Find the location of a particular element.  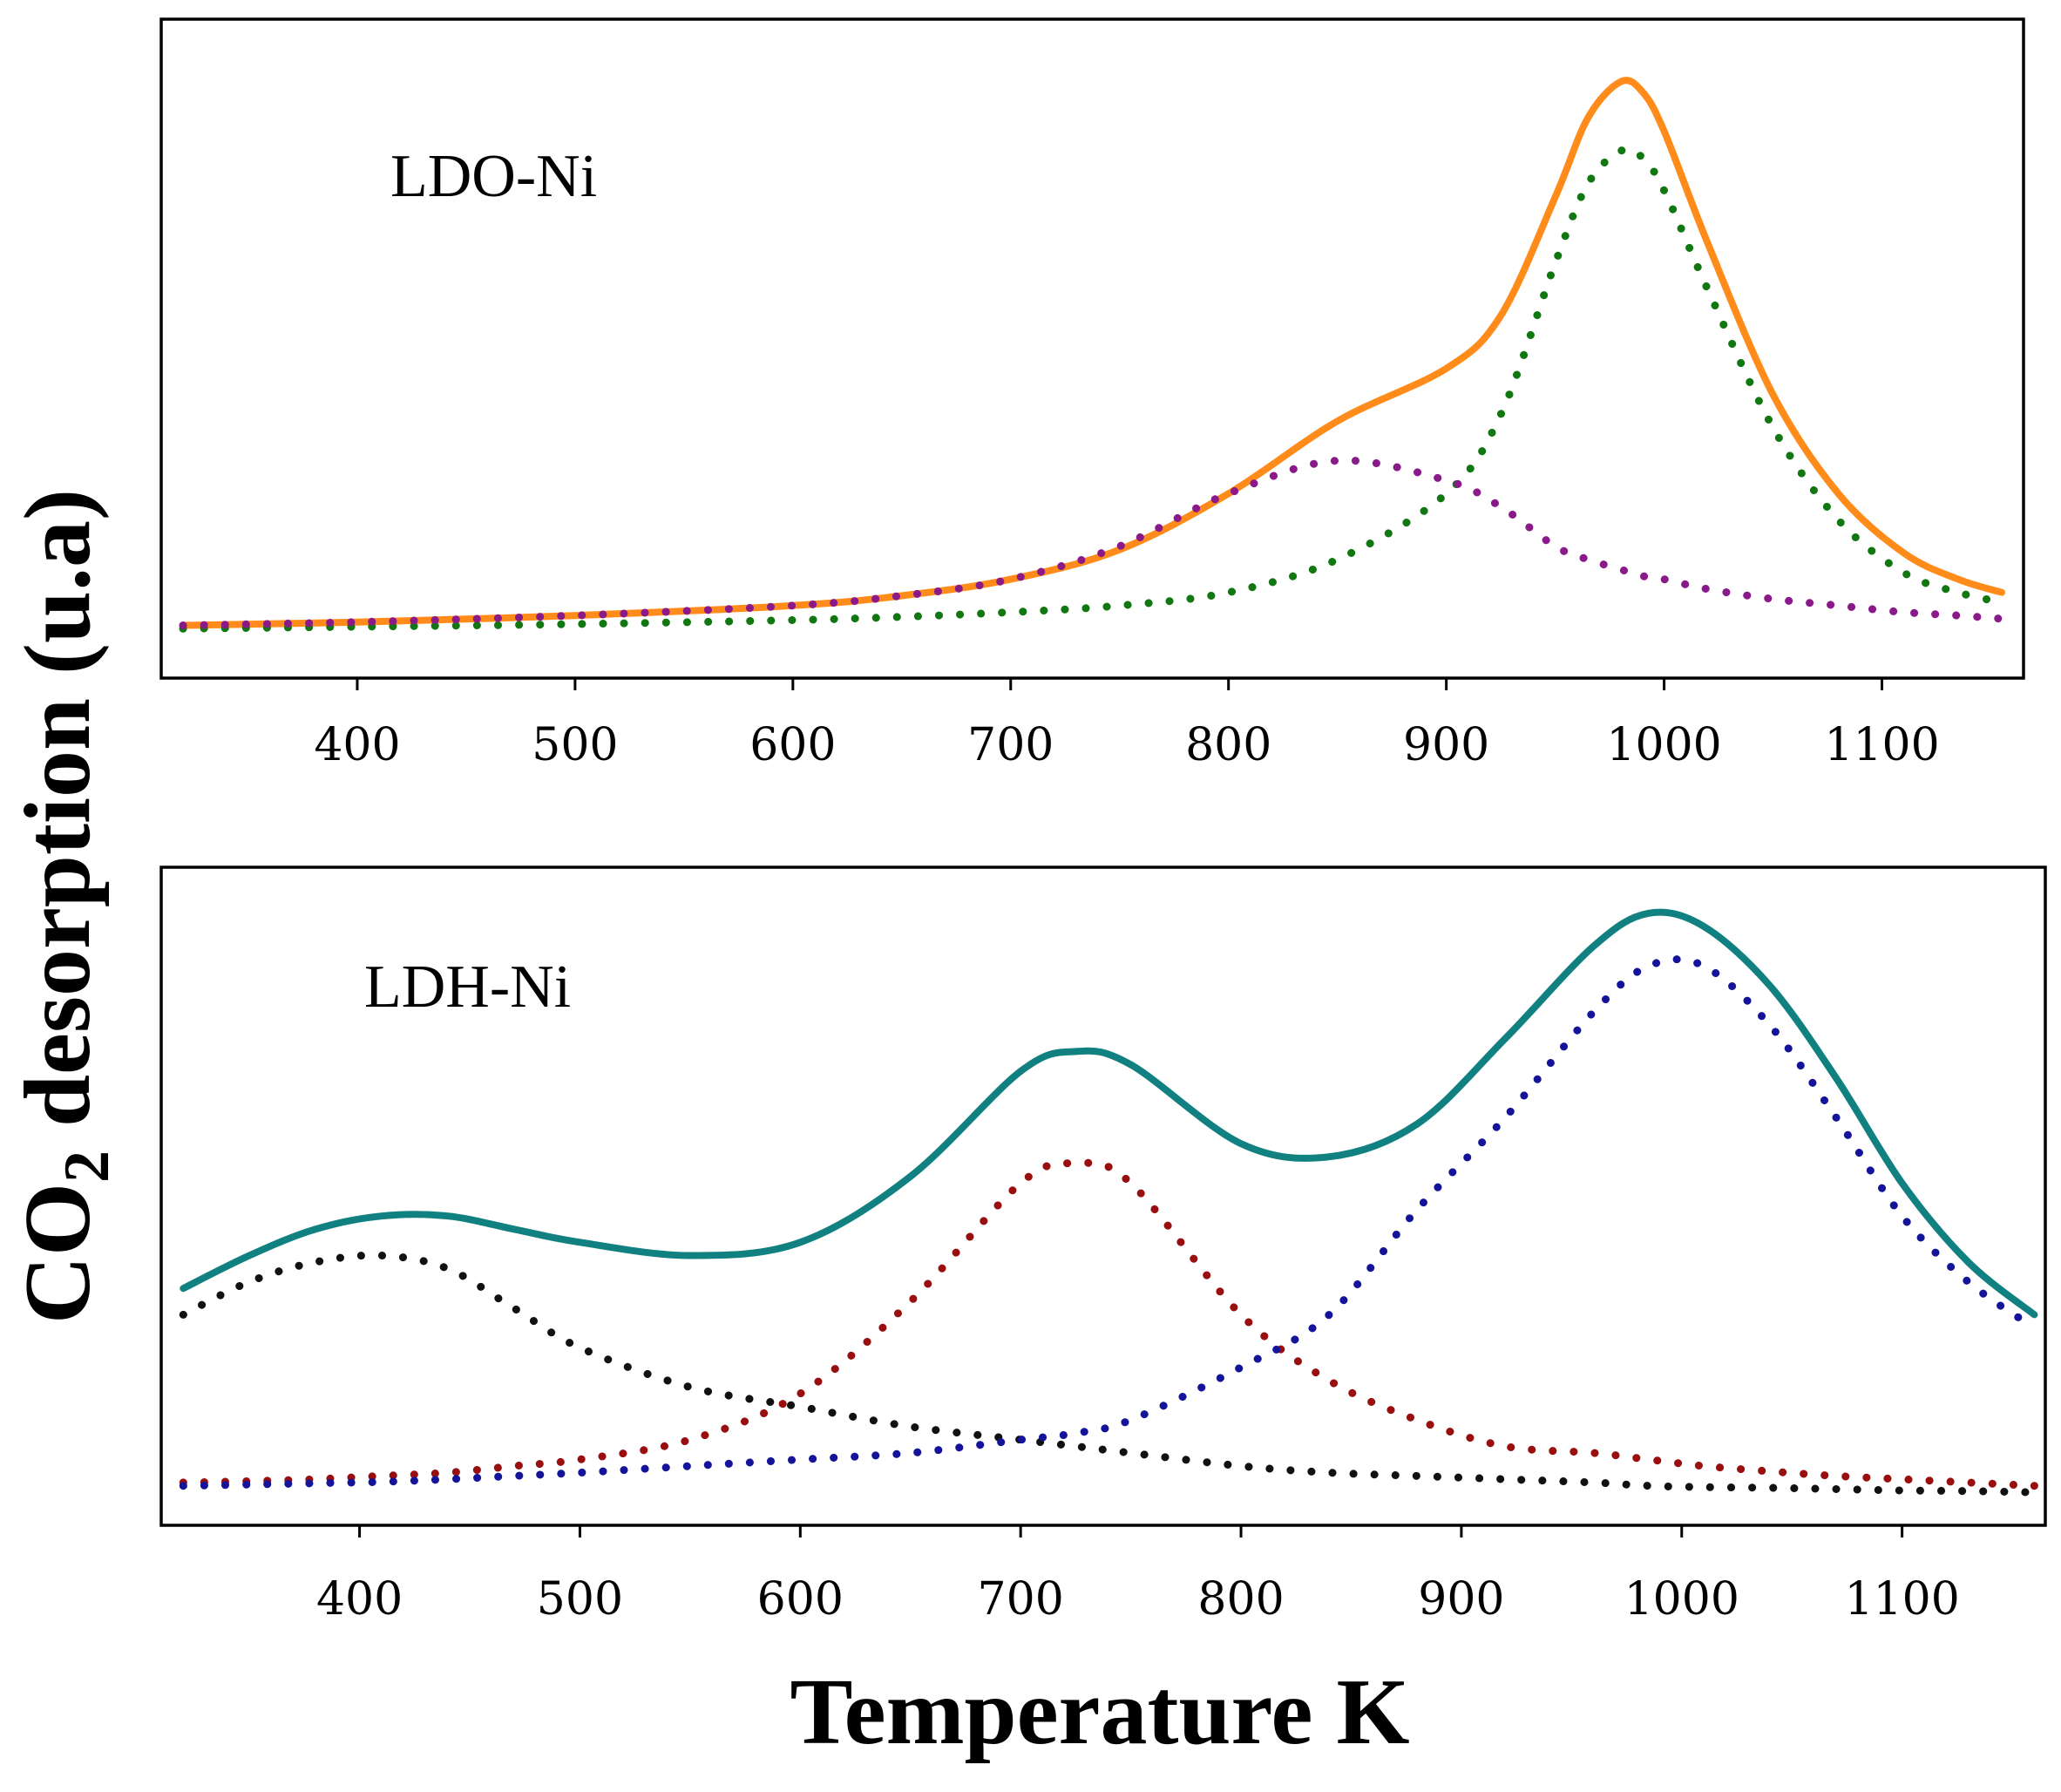

series-low-temperature-peak-line is located at coordinates (1108, 1374).